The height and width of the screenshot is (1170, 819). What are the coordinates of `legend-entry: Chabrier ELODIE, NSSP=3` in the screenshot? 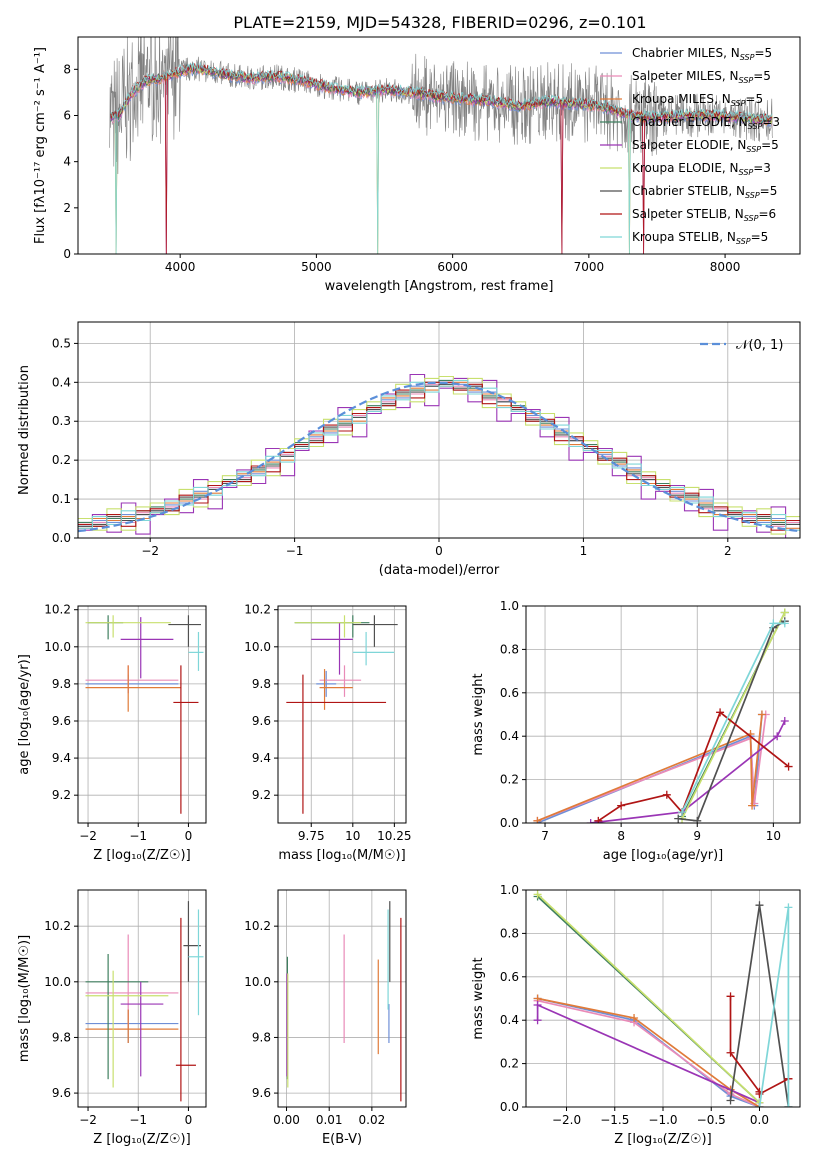 It's located at (706, 123).